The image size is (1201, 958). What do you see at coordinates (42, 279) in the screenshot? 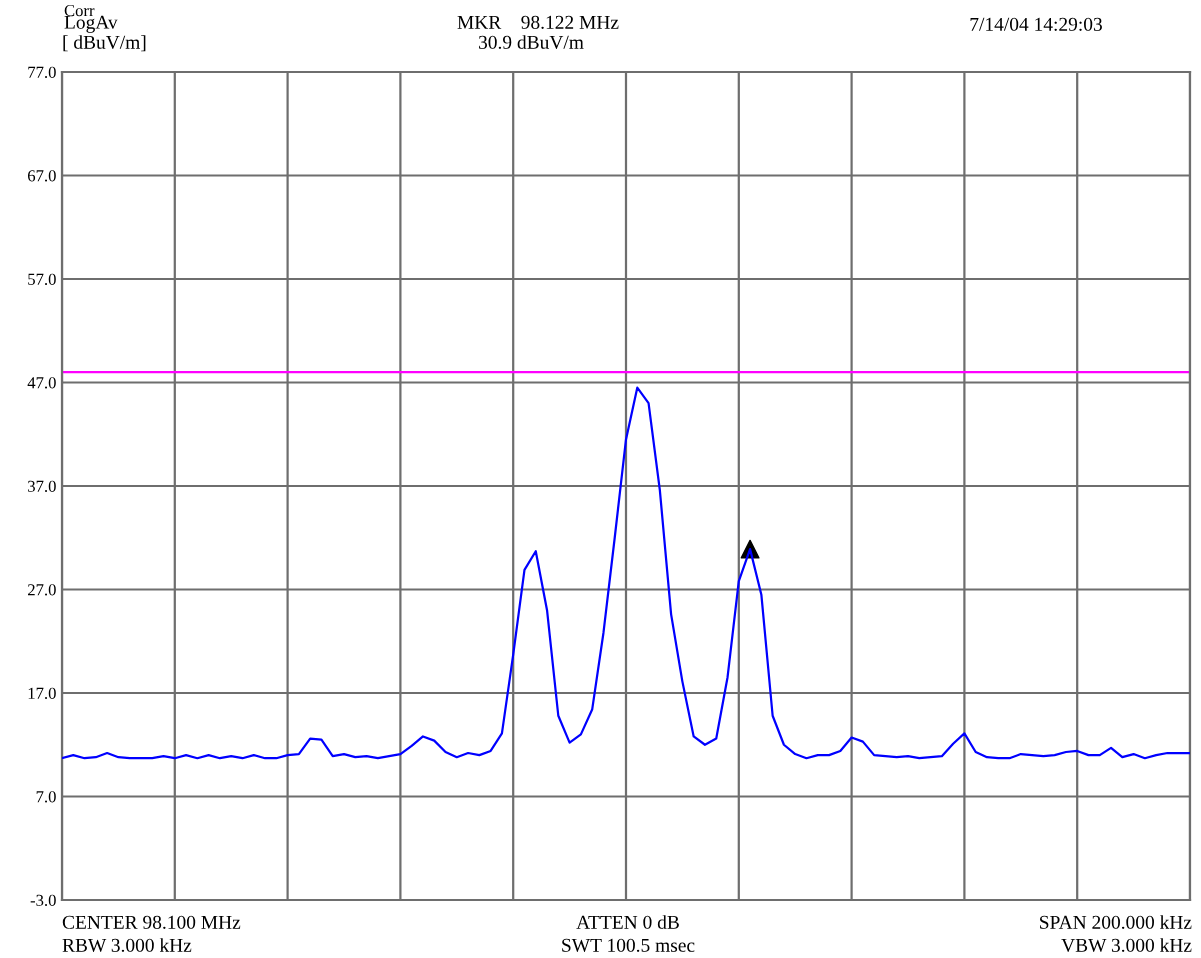
I see `y-tick-label: 57.0` at bounding box center [42, 279].